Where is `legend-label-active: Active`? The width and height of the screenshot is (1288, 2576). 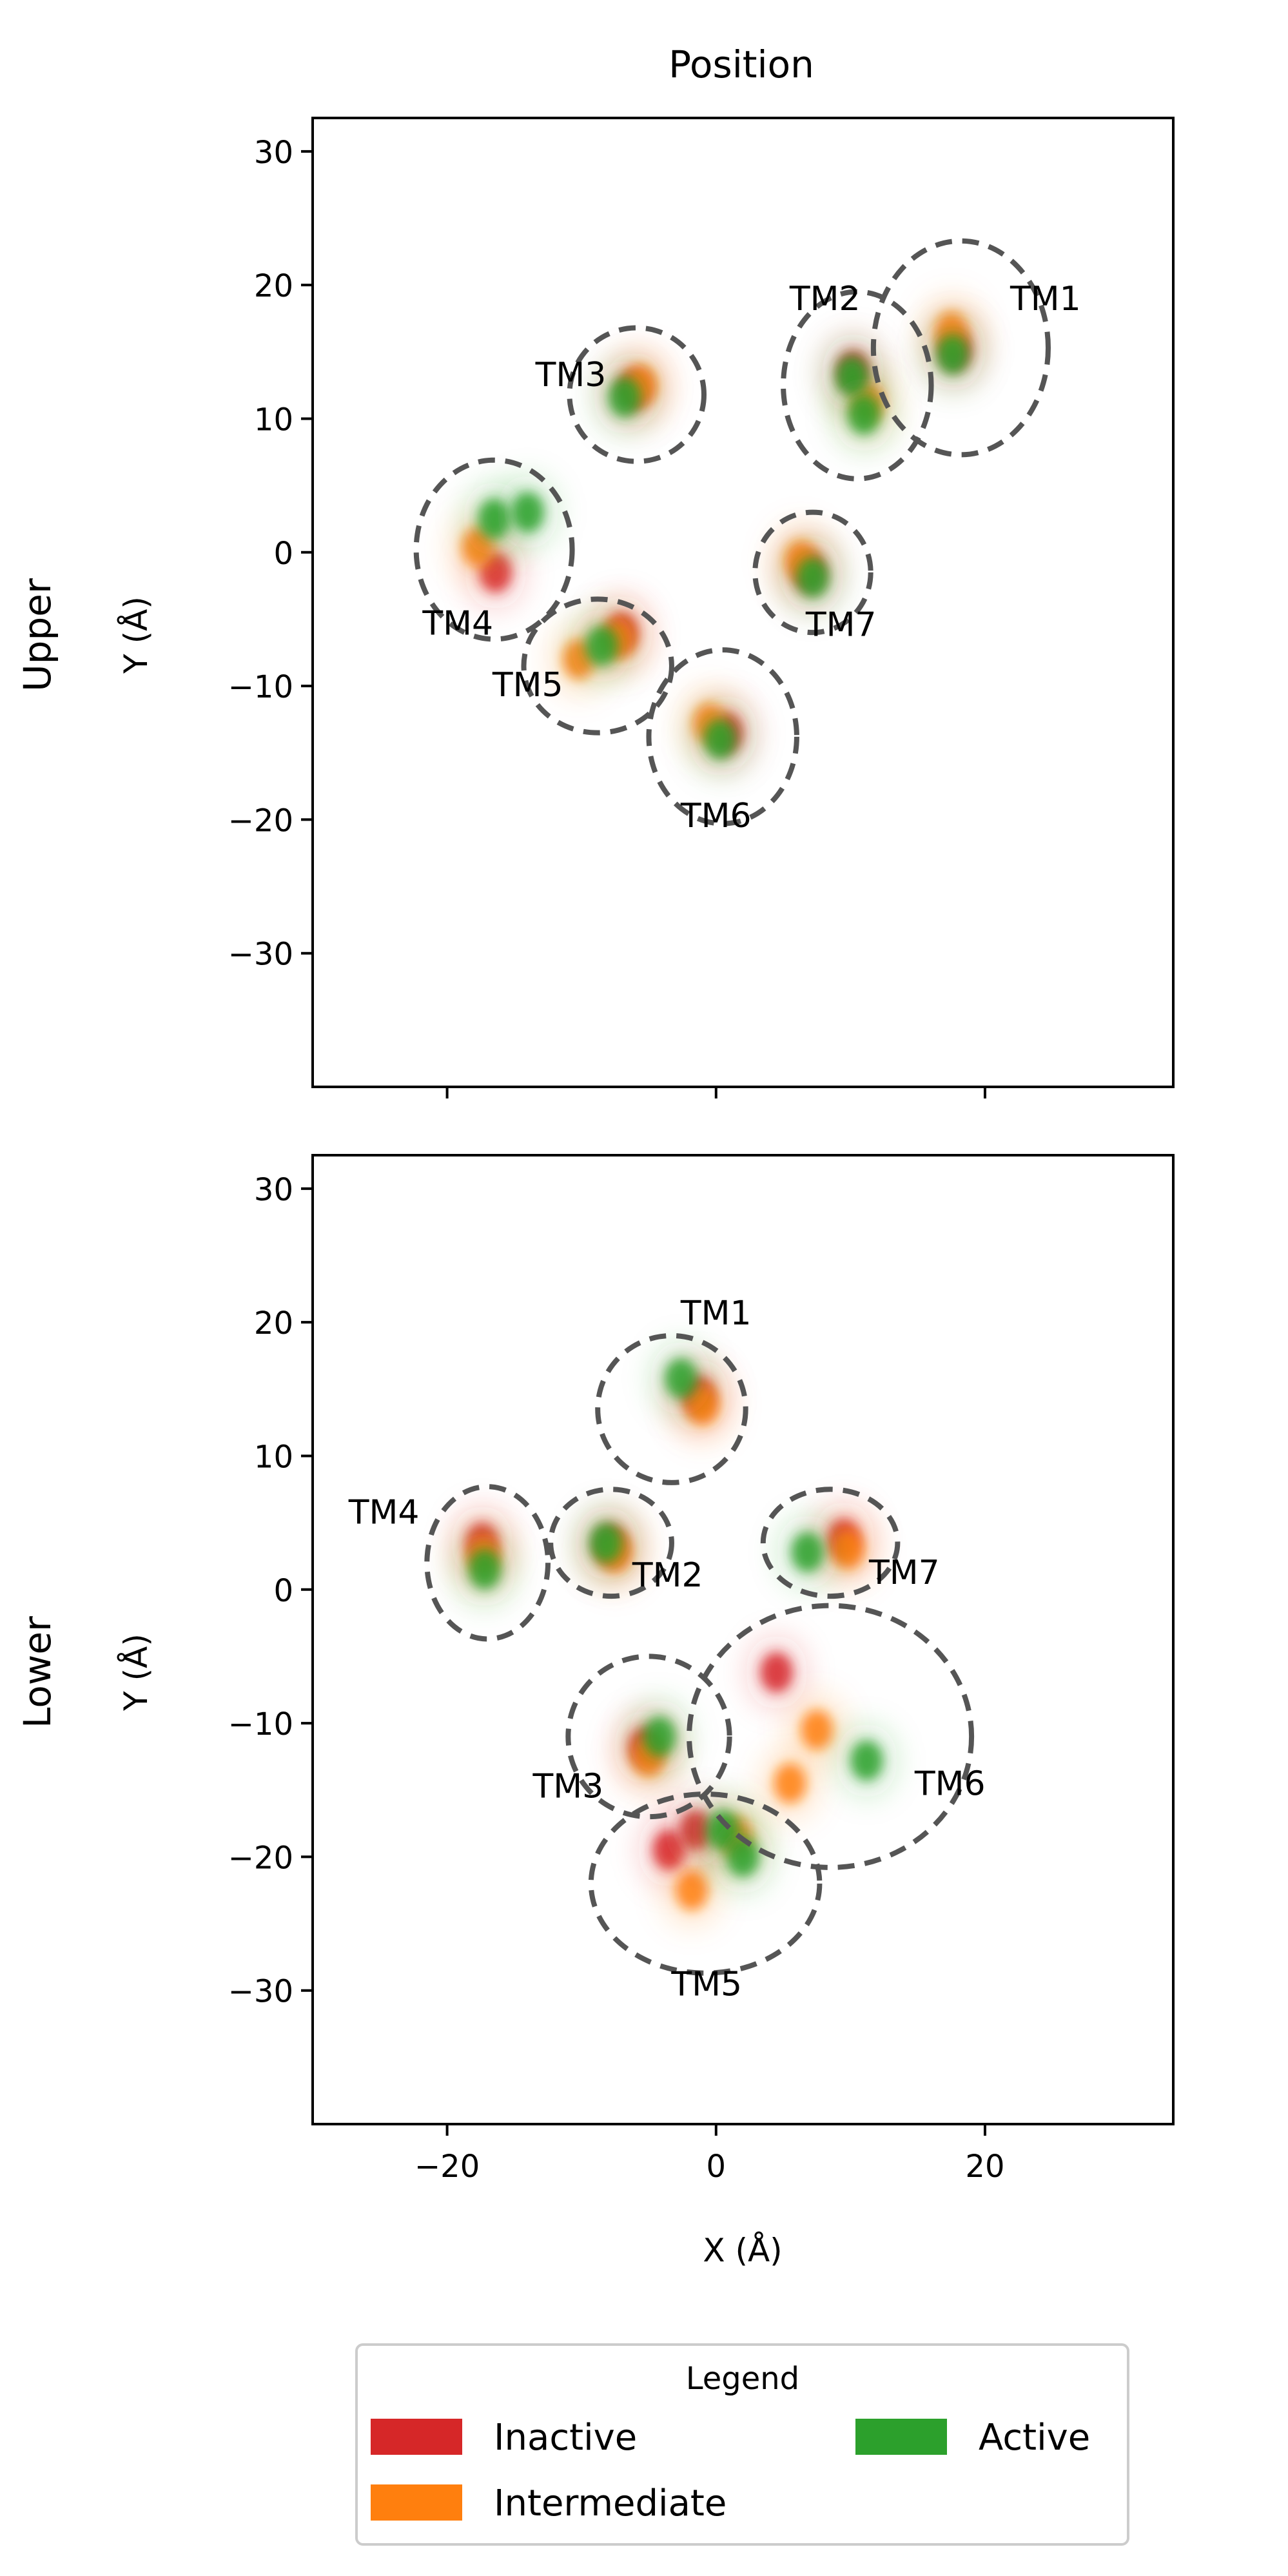
legend-label-active: Active is located at coordinates (1034, 2438).